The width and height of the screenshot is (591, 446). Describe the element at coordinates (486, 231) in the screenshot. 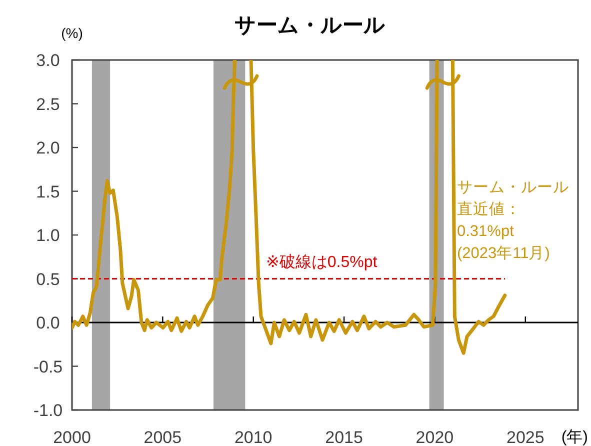

I see `annotation: 0.31%pt` at that location.